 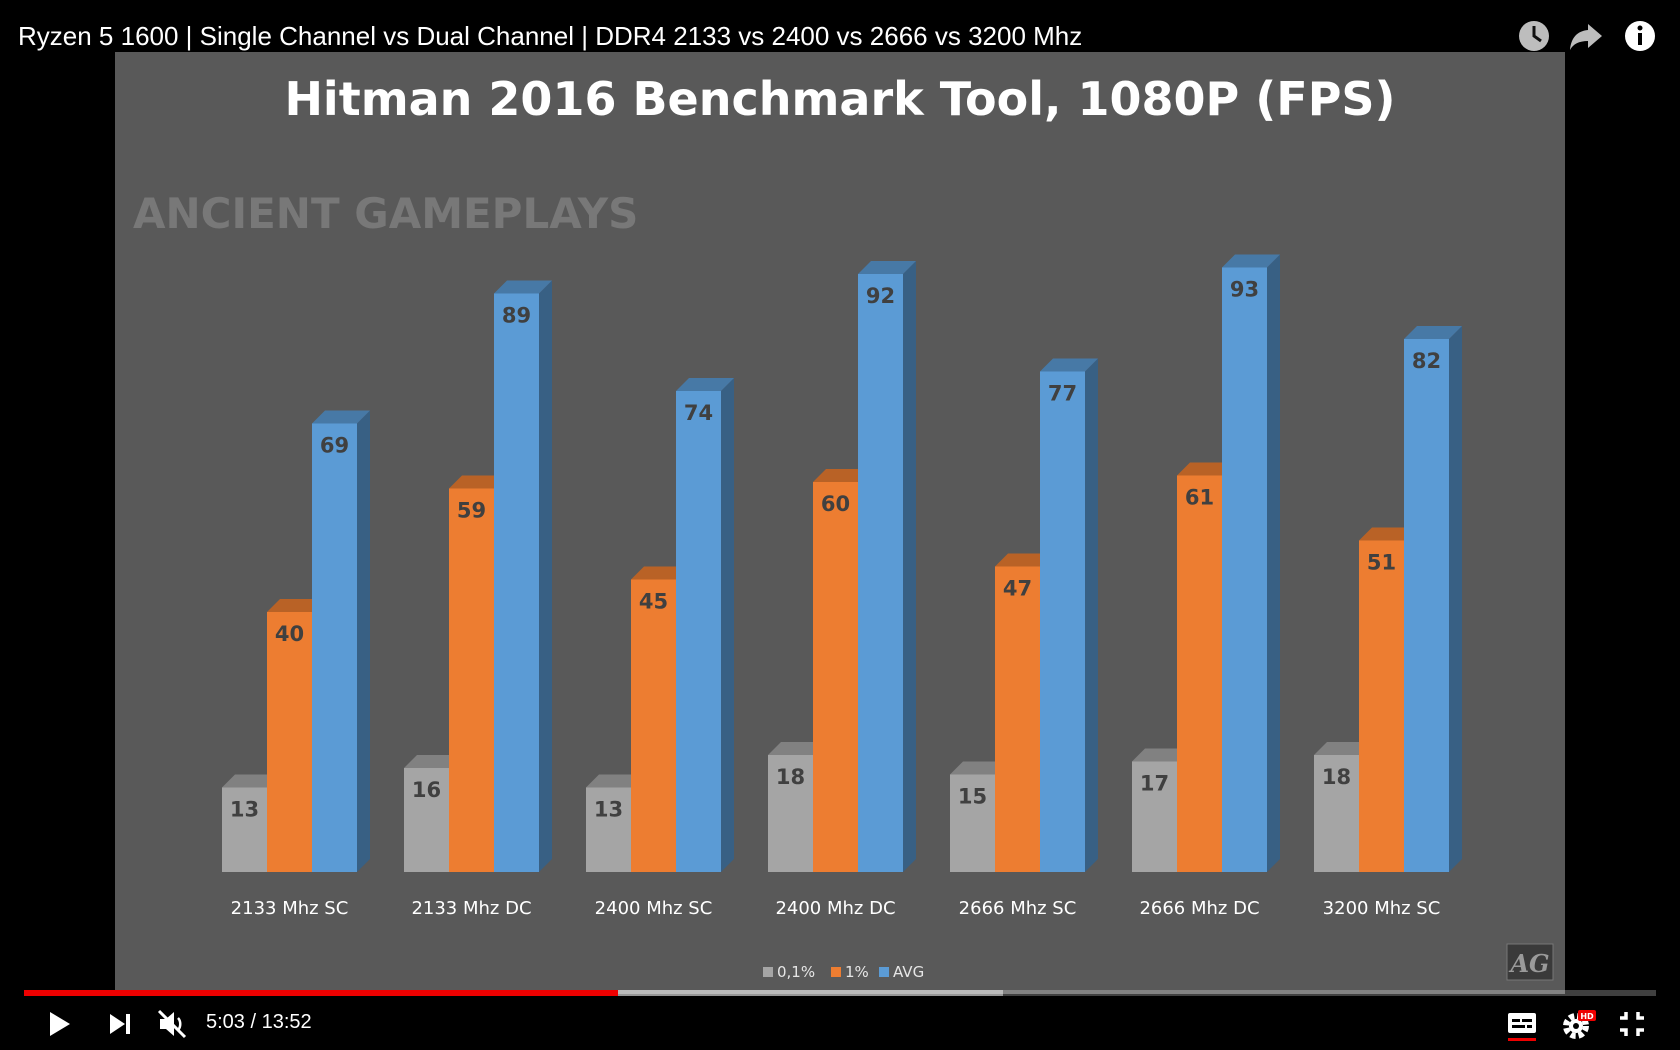 What do you see at coordinates (1534, 36) in the screenshot?
I see `clock-icon` at bounding box center [1534, 36].